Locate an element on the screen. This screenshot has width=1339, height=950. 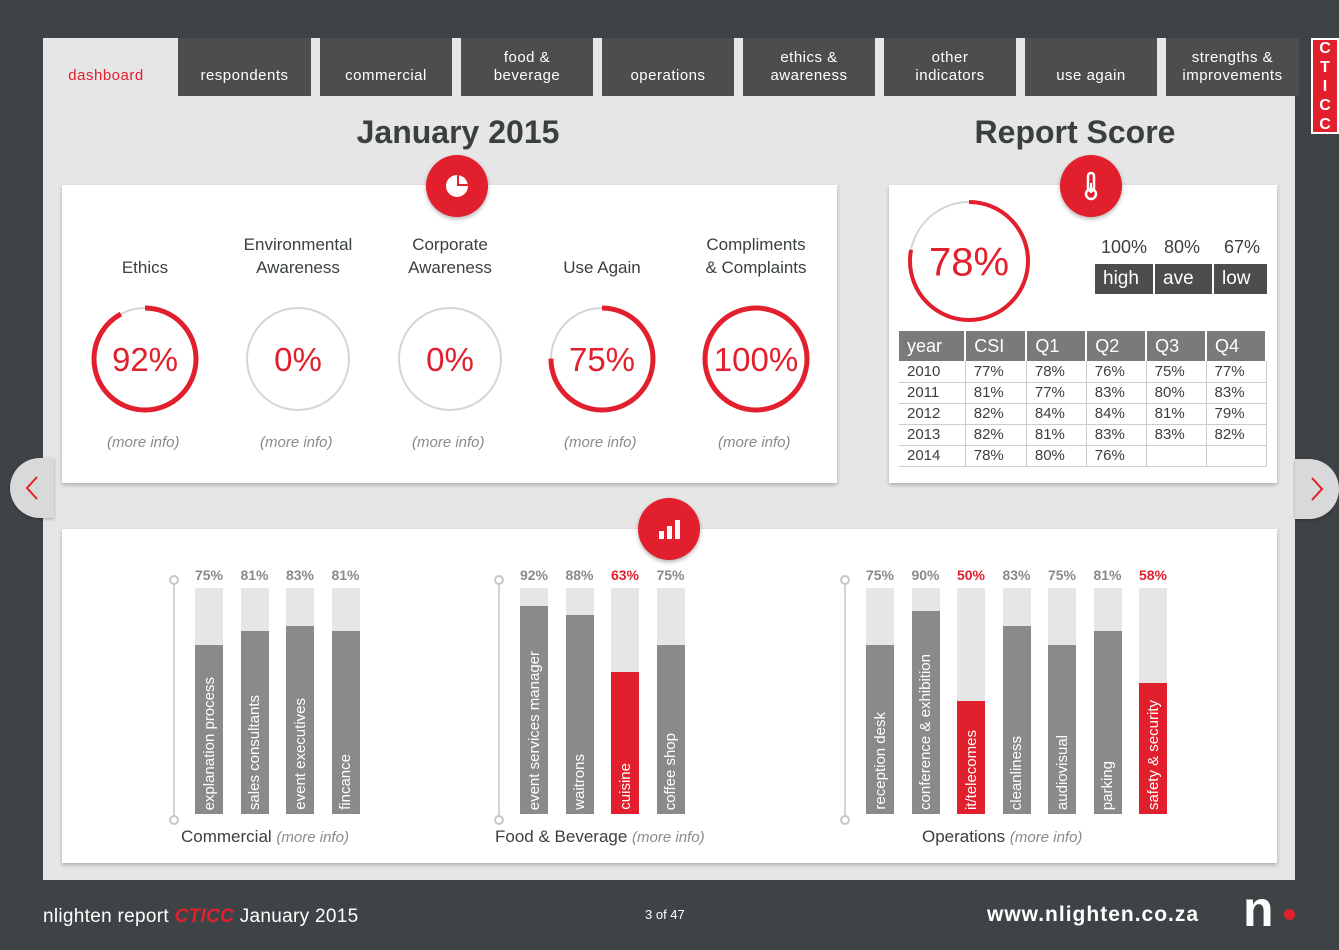
group-title: Operations (more info) is located at coordinates (1002, 837).